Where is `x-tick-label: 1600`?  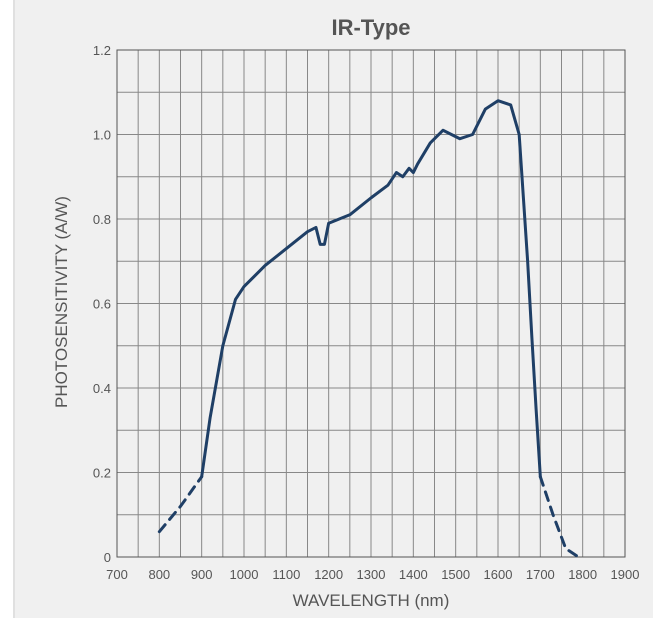 x-tick-label: 1600 is located at coordinates (498, 574).